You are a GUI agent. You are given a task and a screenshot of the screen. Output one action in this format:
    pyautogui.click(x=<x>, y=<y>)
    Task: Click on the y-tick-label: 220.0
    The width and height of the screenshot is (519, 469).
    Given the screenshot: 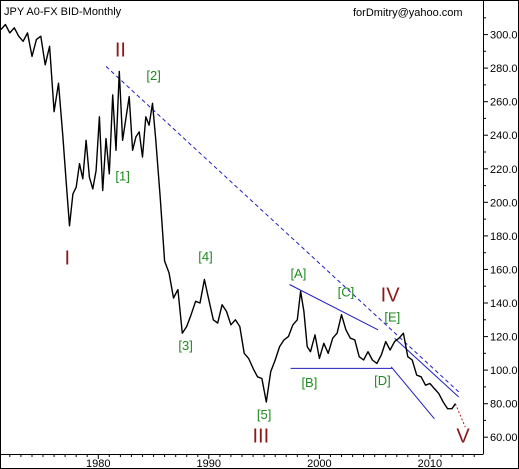 What is the action you would take?
    pyautogui.click(x=504, y=170)
    